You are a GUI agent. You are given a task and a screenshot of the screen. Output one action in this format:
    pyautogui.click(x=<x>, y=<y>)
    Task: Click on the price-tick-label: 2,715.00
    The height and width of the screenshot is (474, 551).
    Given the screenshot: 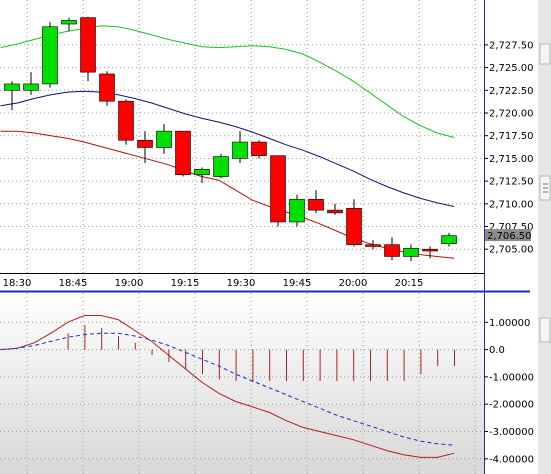 What is the action you would take?
    pyautogui.click(x=511, y=159)
    